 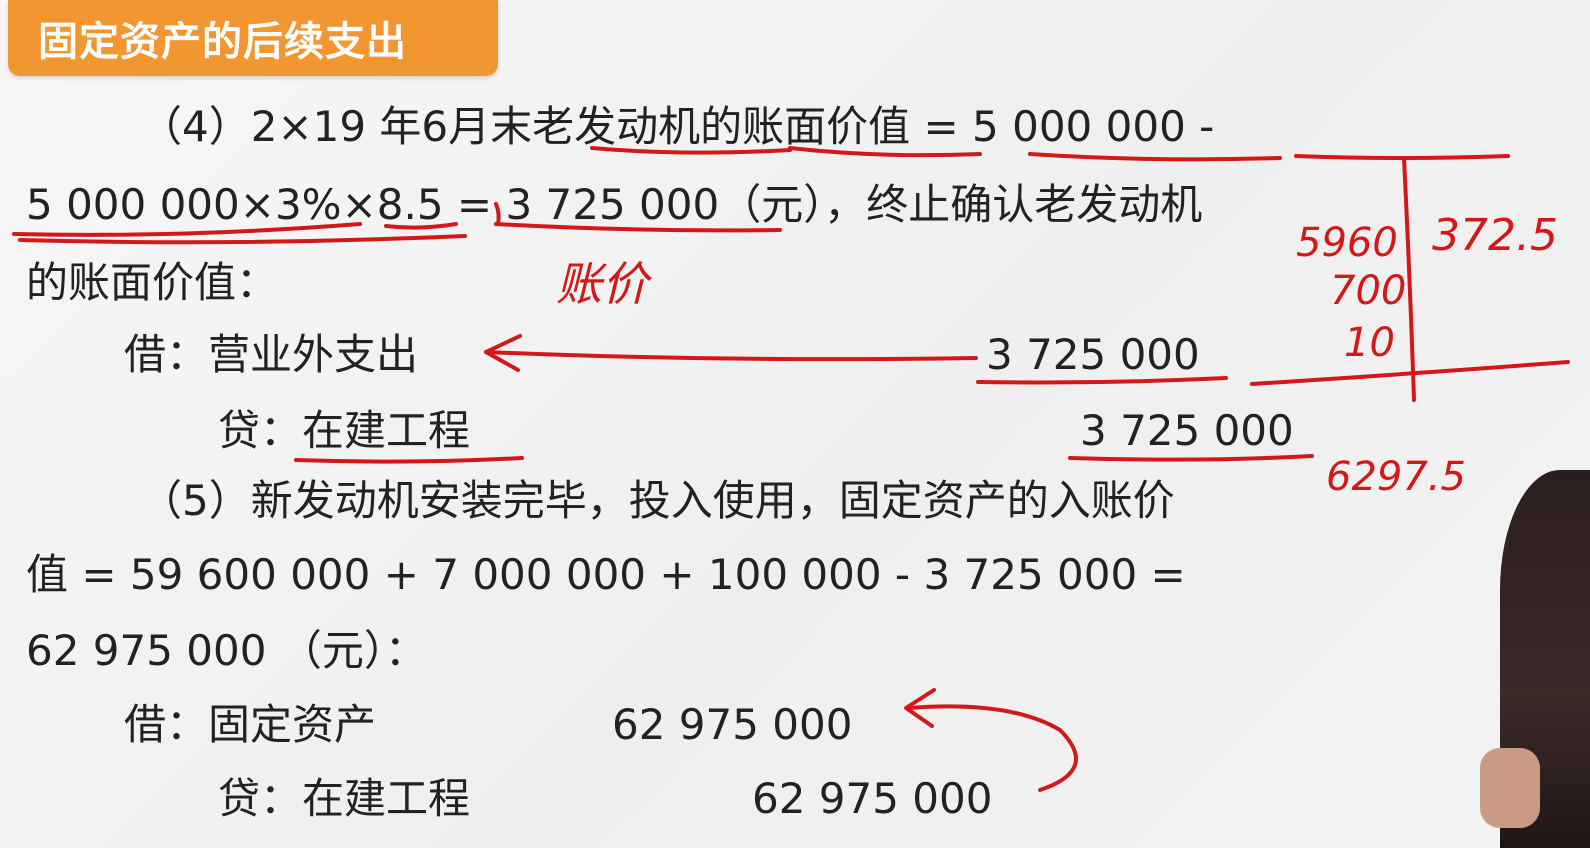 What do you see at coordinates (1396, 477) in the screenshot?
I see `t-total-value: 6297.5` at bounding box center [1396, 477].